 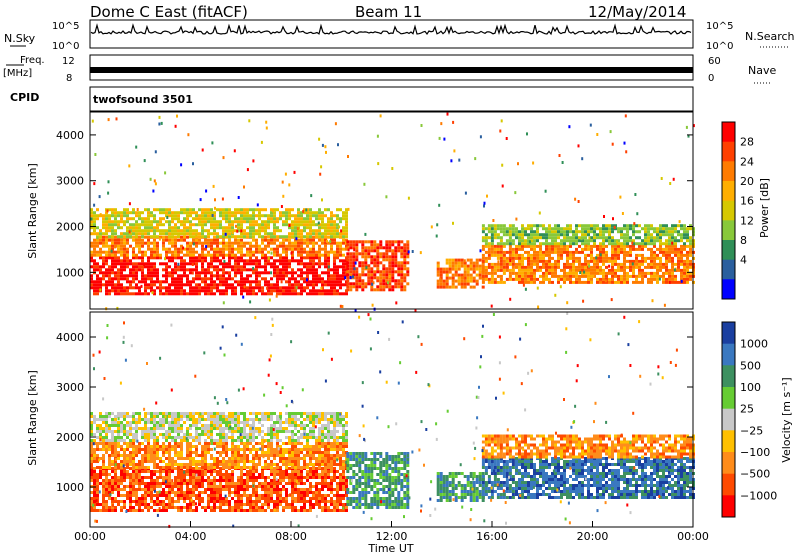 I want to click on y-tick-label: 4000, so click(x=70, y=135).